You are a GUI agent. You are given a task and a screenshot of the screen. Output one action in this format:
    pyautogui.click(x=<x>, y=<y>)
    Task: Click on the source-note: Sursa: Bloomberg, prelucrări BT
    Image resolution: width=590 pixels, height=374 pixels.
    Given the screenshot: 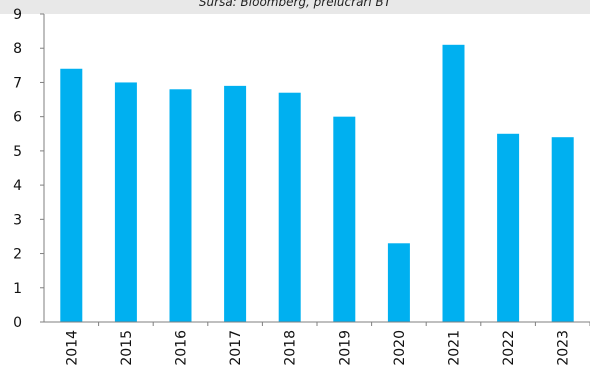 What is the action you would take?
    pyautogui.click(x=295, y=4)
    